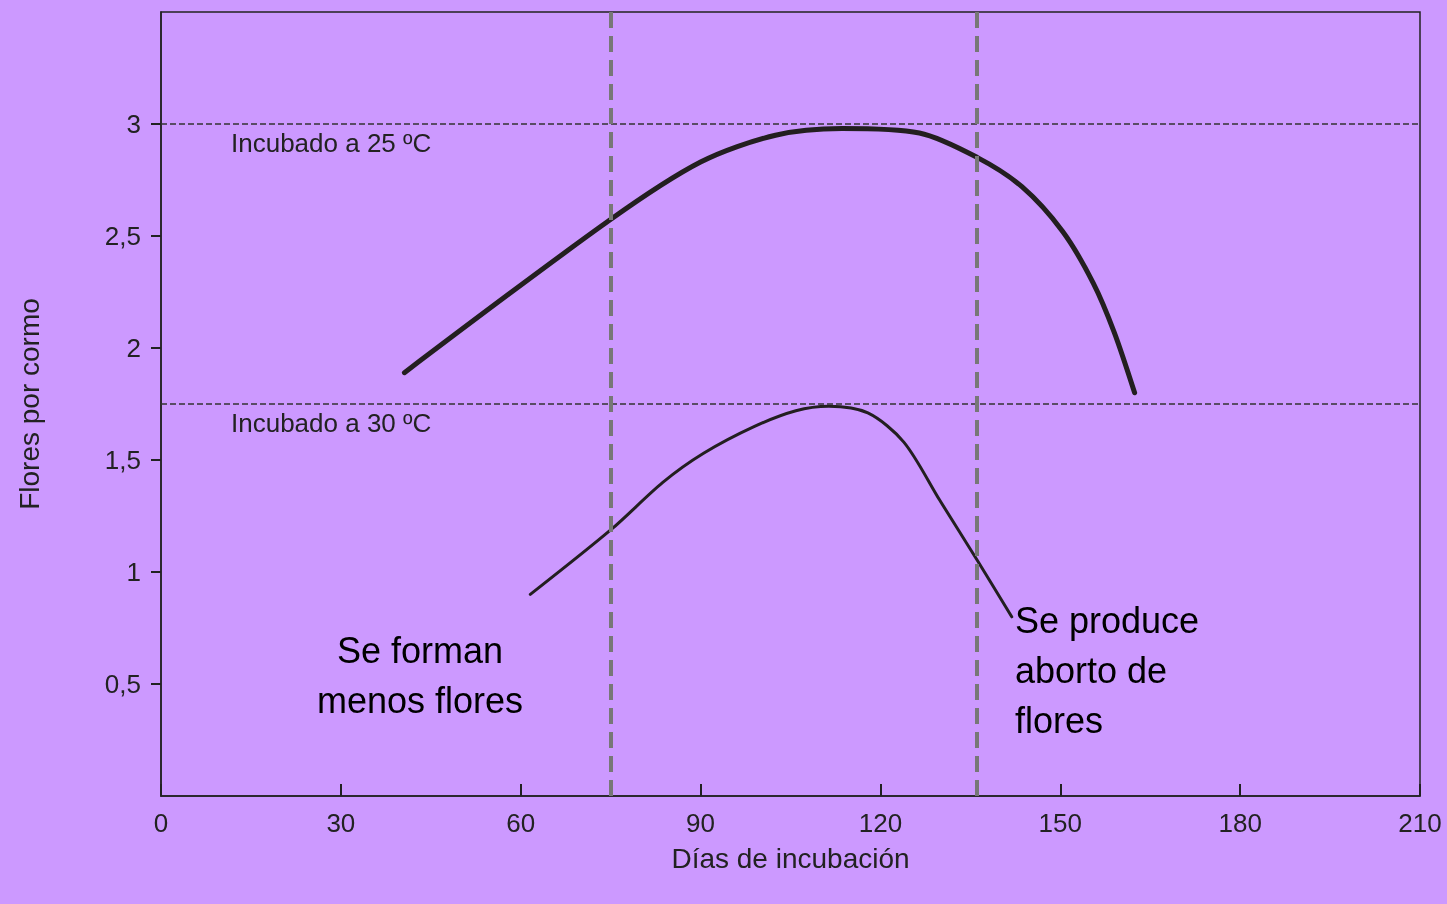 Image resolution: width=1447 pixels, height=904 pixels. I want to click on x-tick-label: 150, so click(1060, 823).